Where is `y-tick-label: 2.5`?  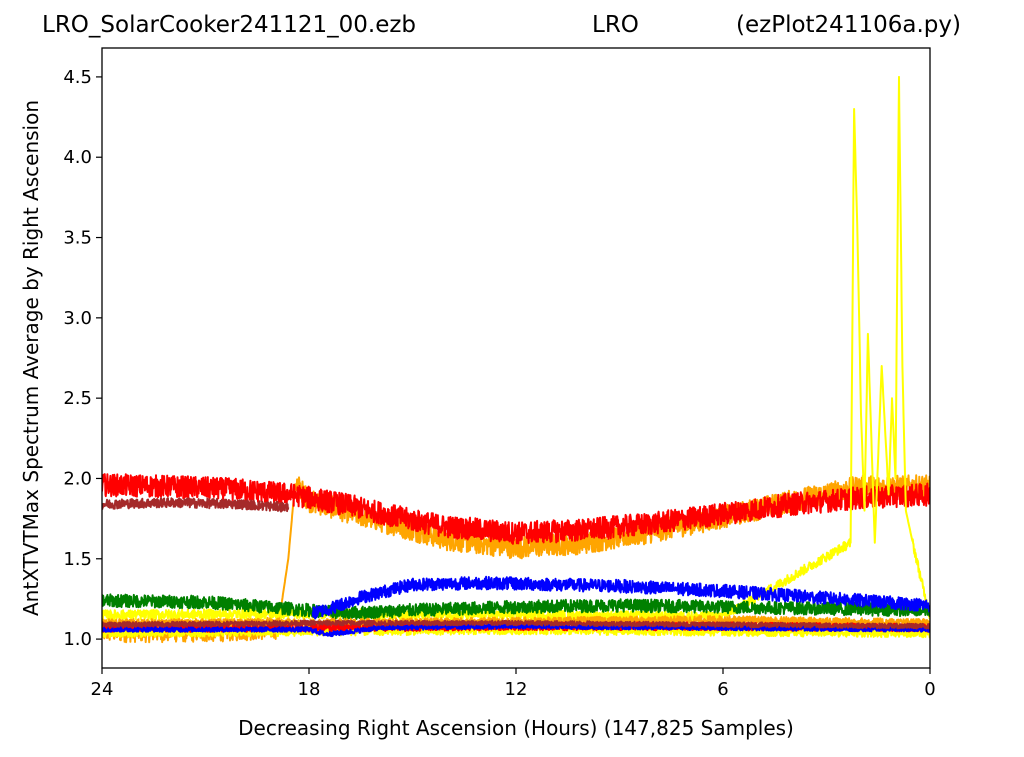
y-tick-label: 2.5 is located at coordinates (77, 398).